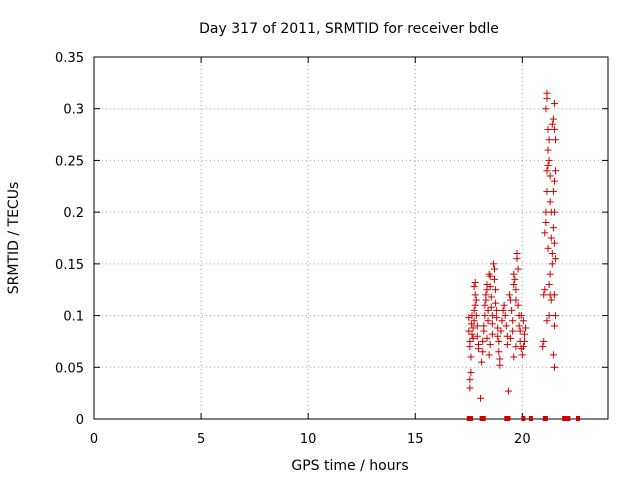 This screenshot has width=640, height=480. I want to click on y-tick-label: 0.15, so click(69, 265).